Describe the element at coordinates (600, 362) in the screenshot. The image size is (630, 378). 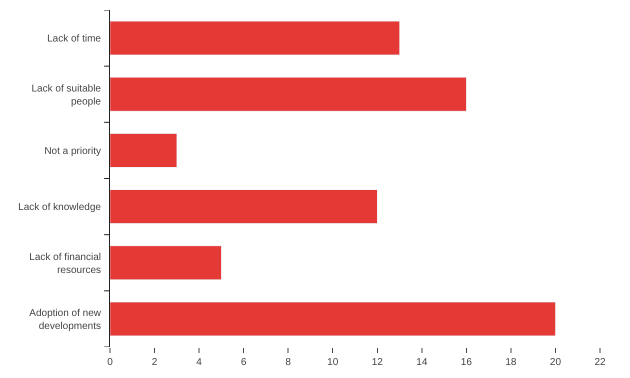
I see `x-tick-label: 22` at that location.